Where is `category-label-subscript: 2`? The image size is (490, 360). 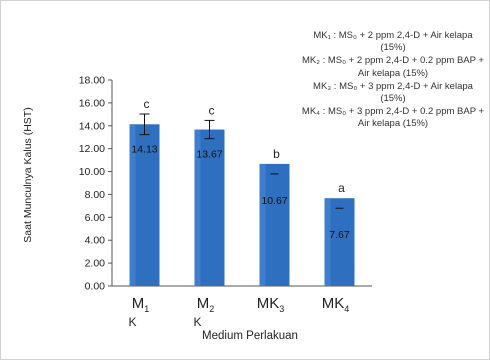 category-label-subscript: 2 is located at coordinates (211, 309).